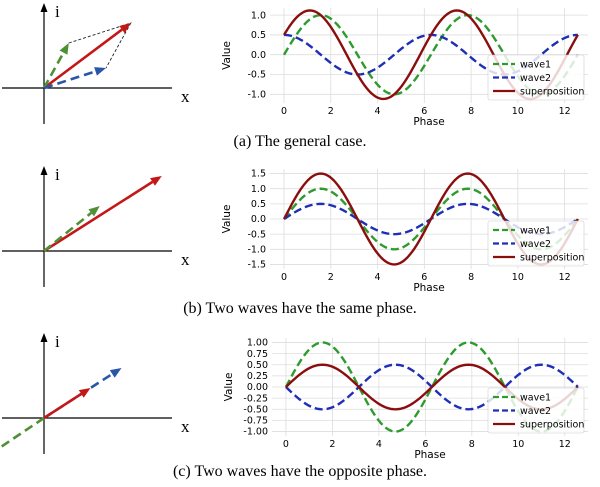 This screenshot has width=600, height=487. Describe the element at coordinates (300, 308) in the screenshot. I see `caption-b: (b) Two waves have the same phase.` at that location.